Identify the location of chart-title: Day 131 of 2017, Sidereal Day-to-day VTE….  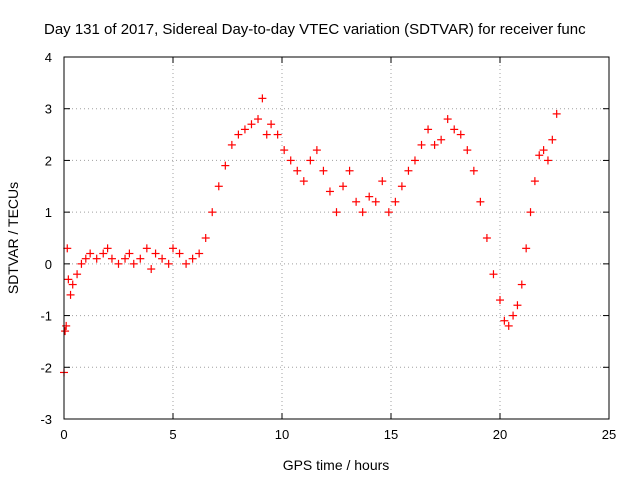
(315, 29).